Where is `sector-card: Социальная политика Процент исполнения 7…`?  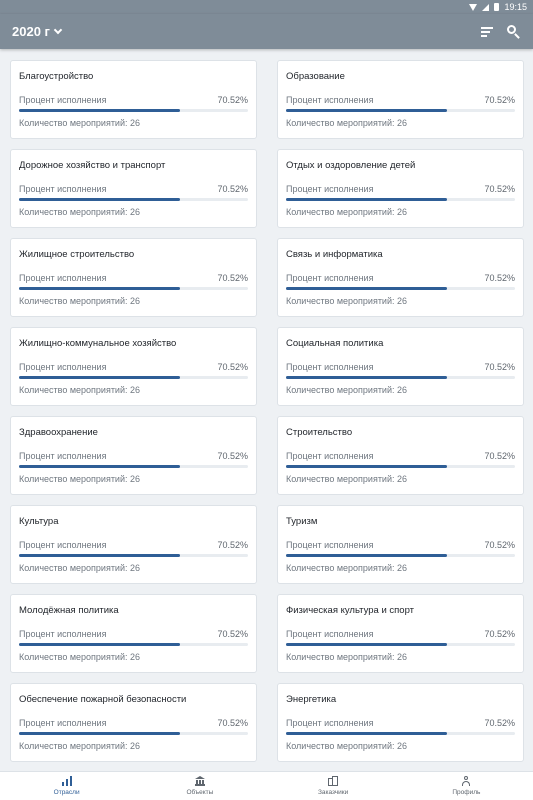
sector-card: Социальная политика Процент исполнения 7… is located at coordinates (400, 366).